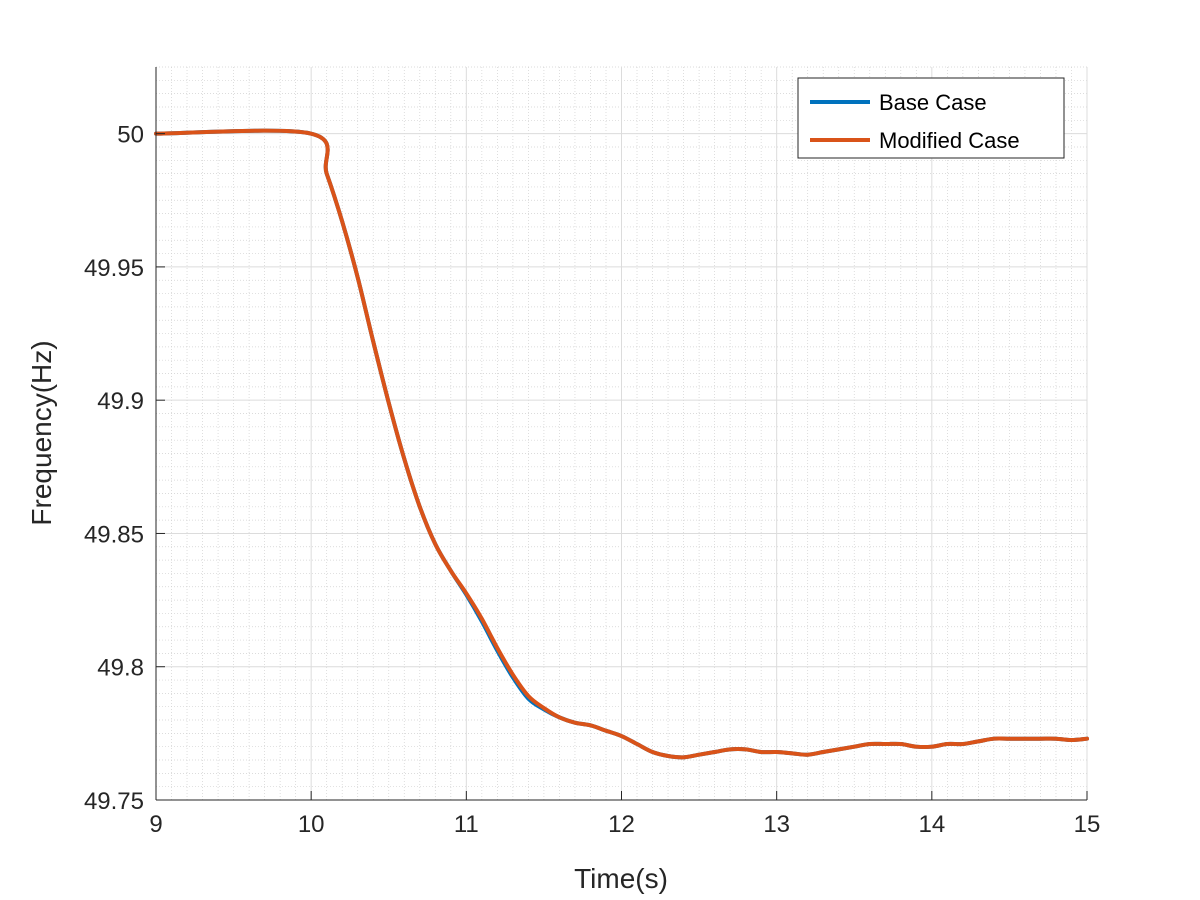 This screenshot has width=1200, height=900. I want to click on y-tick-label: 49.75, so click(114, 801).